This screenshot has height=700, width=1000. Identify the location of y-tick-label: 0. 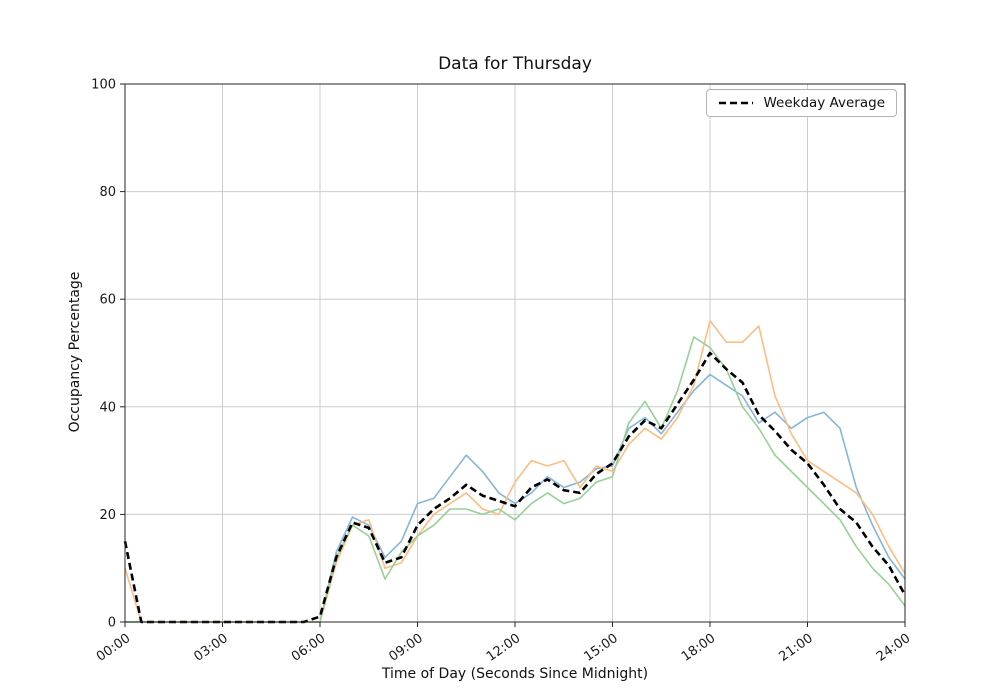
(112, 623).